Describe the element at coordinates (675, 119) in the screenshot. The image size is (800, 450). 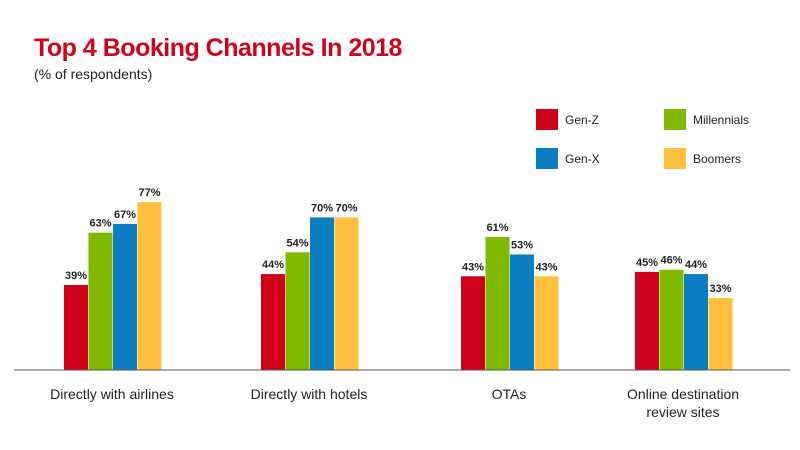
I see `legend-swatch-millennials` at that location.